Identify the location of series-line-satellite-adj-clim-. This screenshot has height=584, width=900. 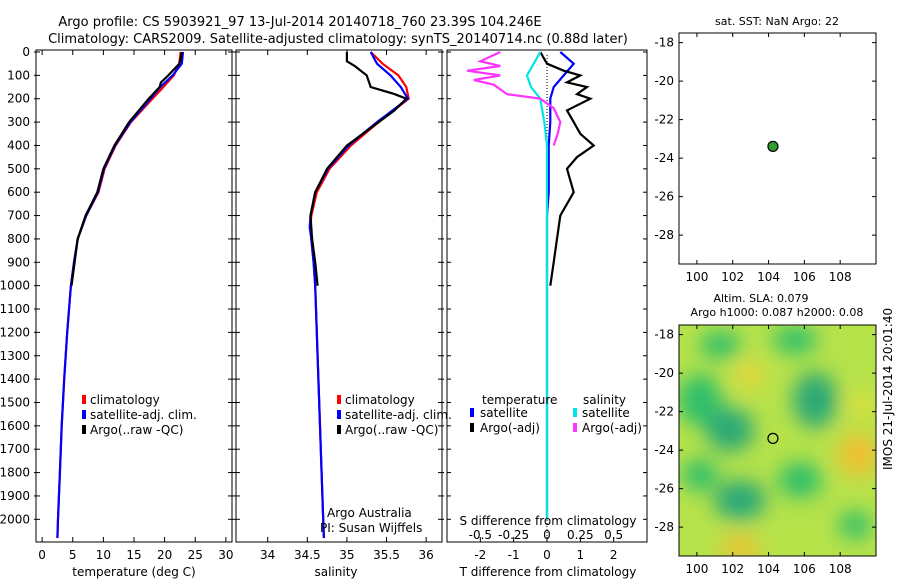
(120, 295).